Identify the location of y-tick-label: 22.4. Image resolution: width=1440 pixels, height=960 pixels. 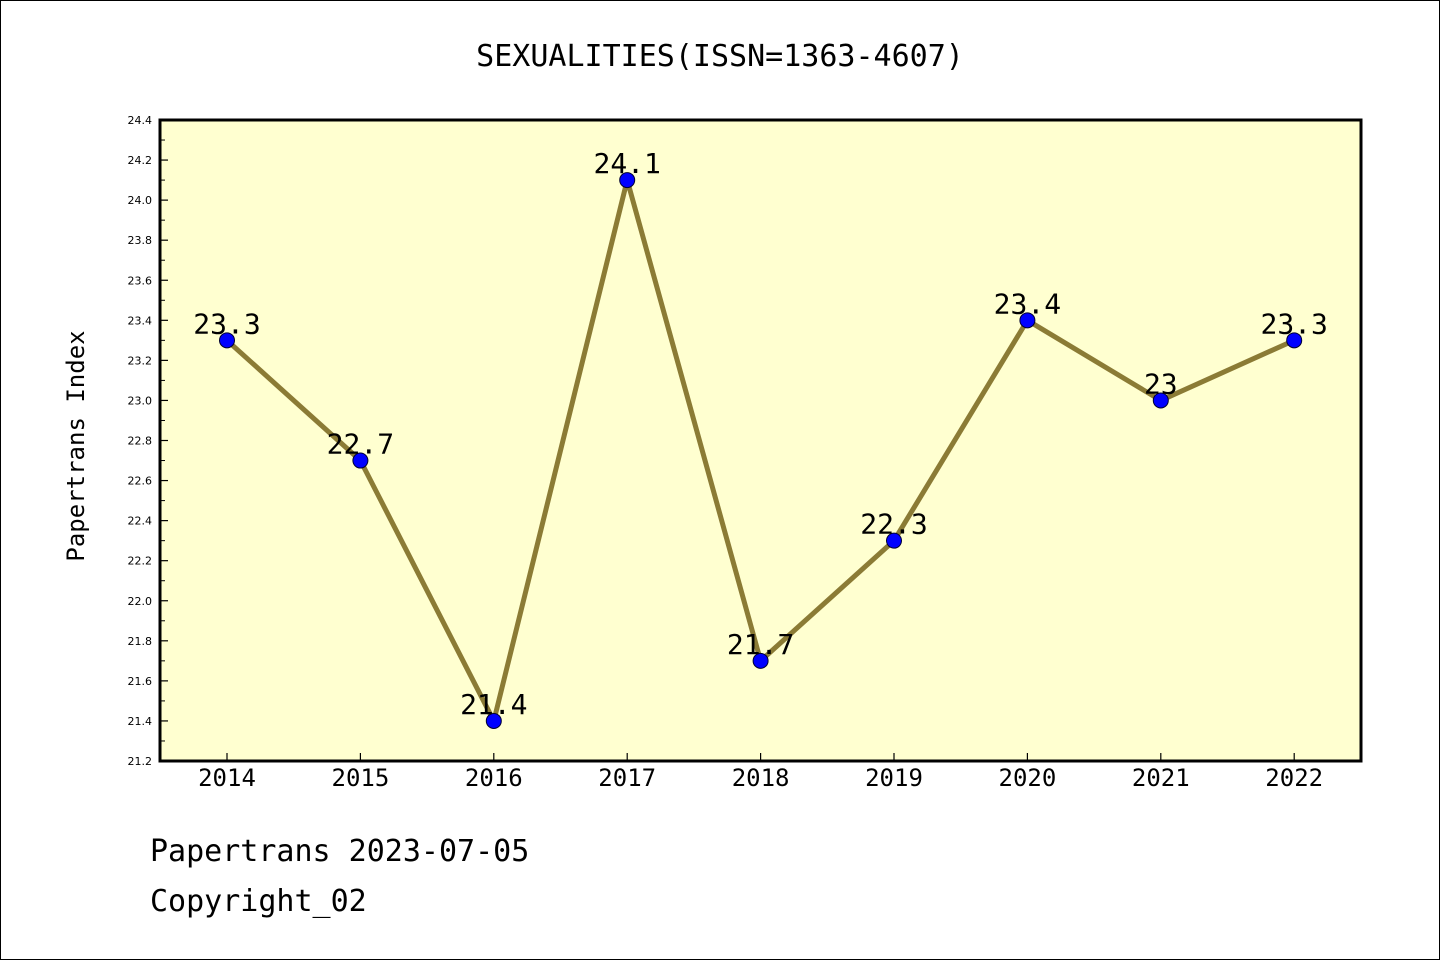
(140, 521).